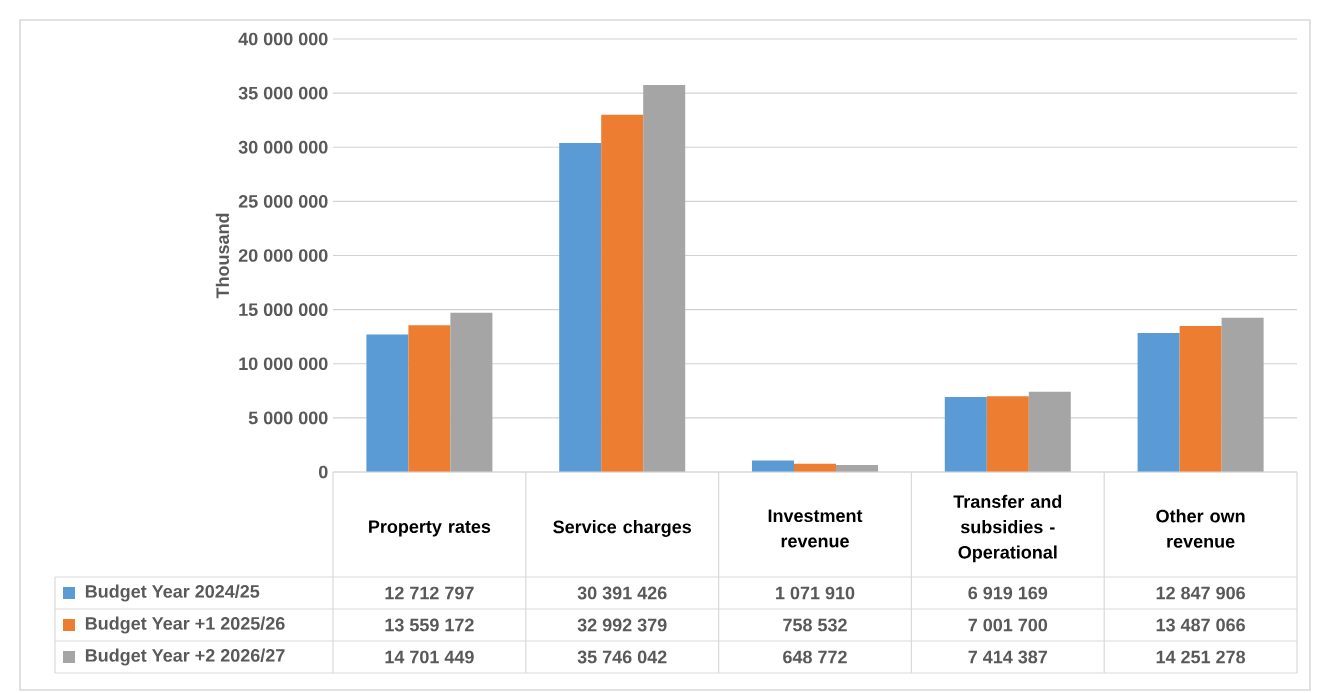  What do you see at coordinates (283, 255) in the screenshot?
I see `y-tick-label: 20 000 000` at bounding box center [283, 255].